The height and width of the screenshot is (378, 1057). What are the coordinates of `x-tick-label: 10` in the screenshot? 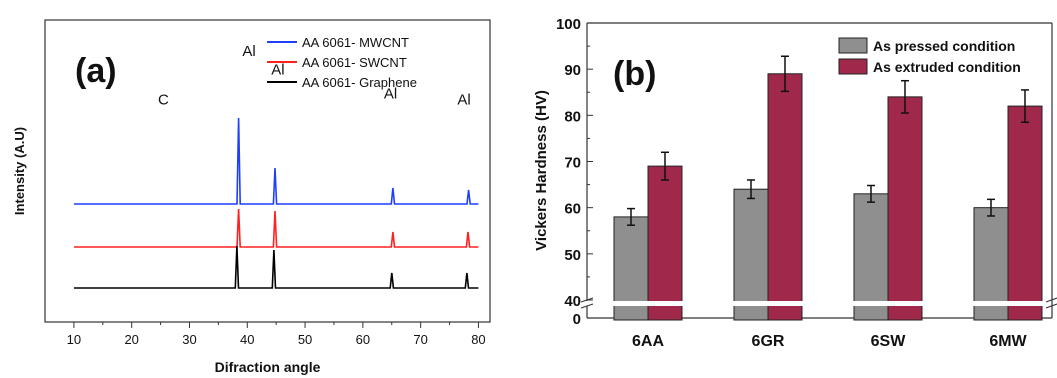 It's located at (74, 339).